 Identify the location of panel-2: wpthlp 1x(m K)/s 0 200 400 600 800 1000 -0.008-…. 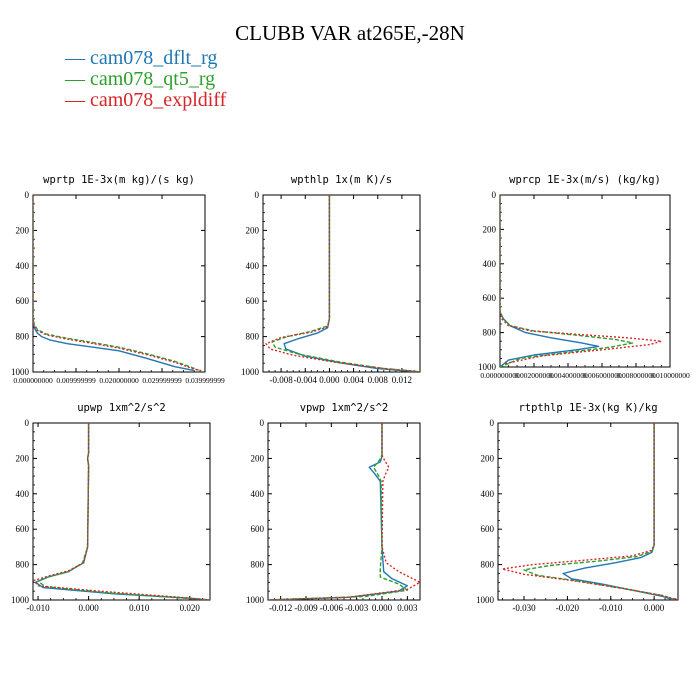
(331, 279).